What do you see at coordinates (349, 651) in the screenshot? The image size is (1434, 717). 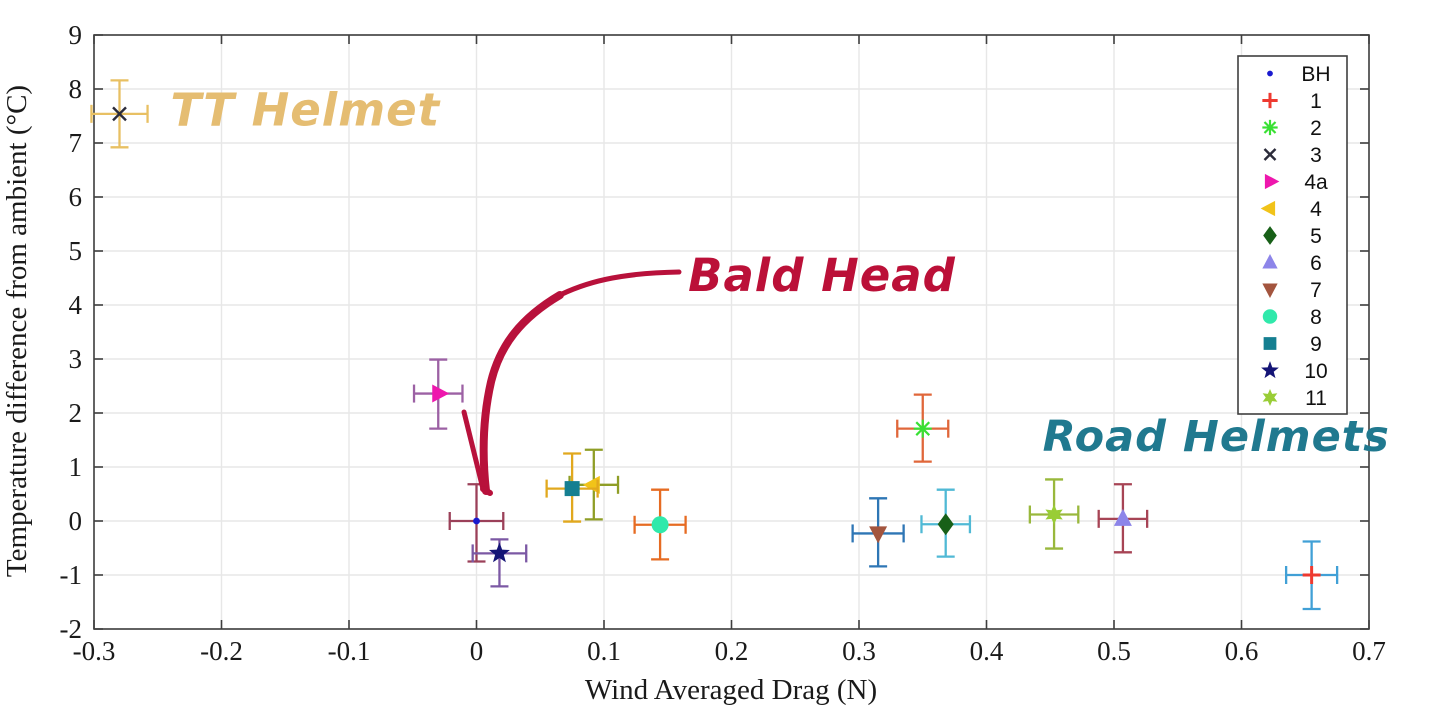 I see `x-tick-label: -0.1` at bounding box center [349, 651].